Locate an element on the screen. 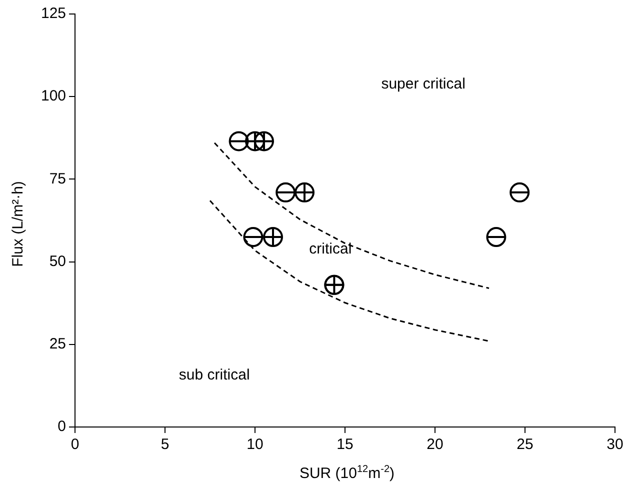  y-tick-label: 25 is located at coordinates (57, 344).